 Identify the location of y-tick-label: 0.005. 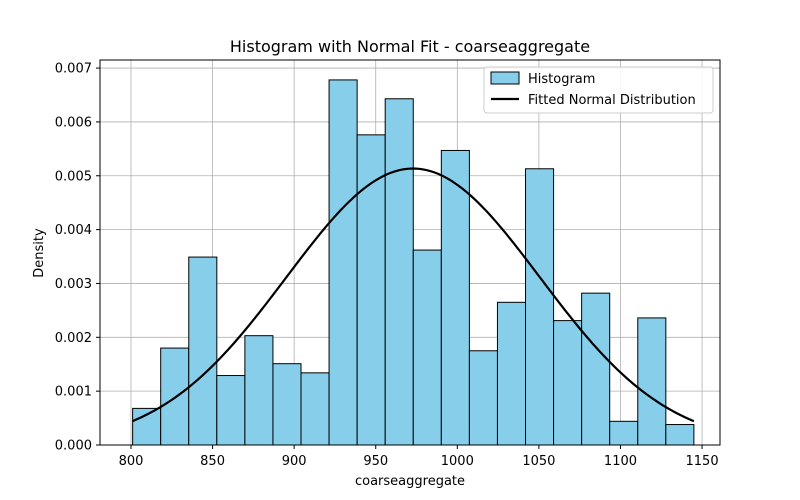
(73, 176).